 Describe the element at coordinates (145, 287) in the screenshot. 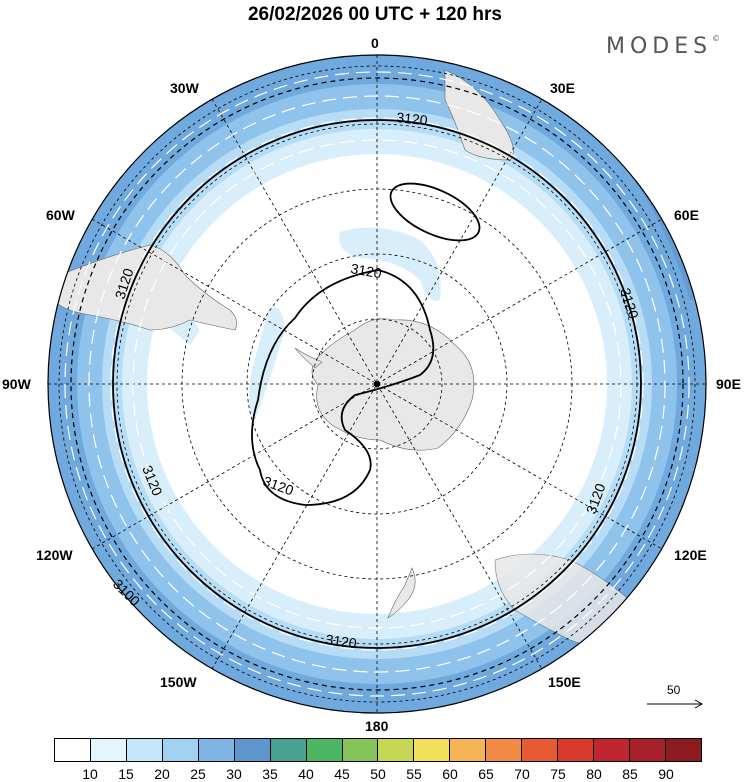

I see `south-america` at that location.